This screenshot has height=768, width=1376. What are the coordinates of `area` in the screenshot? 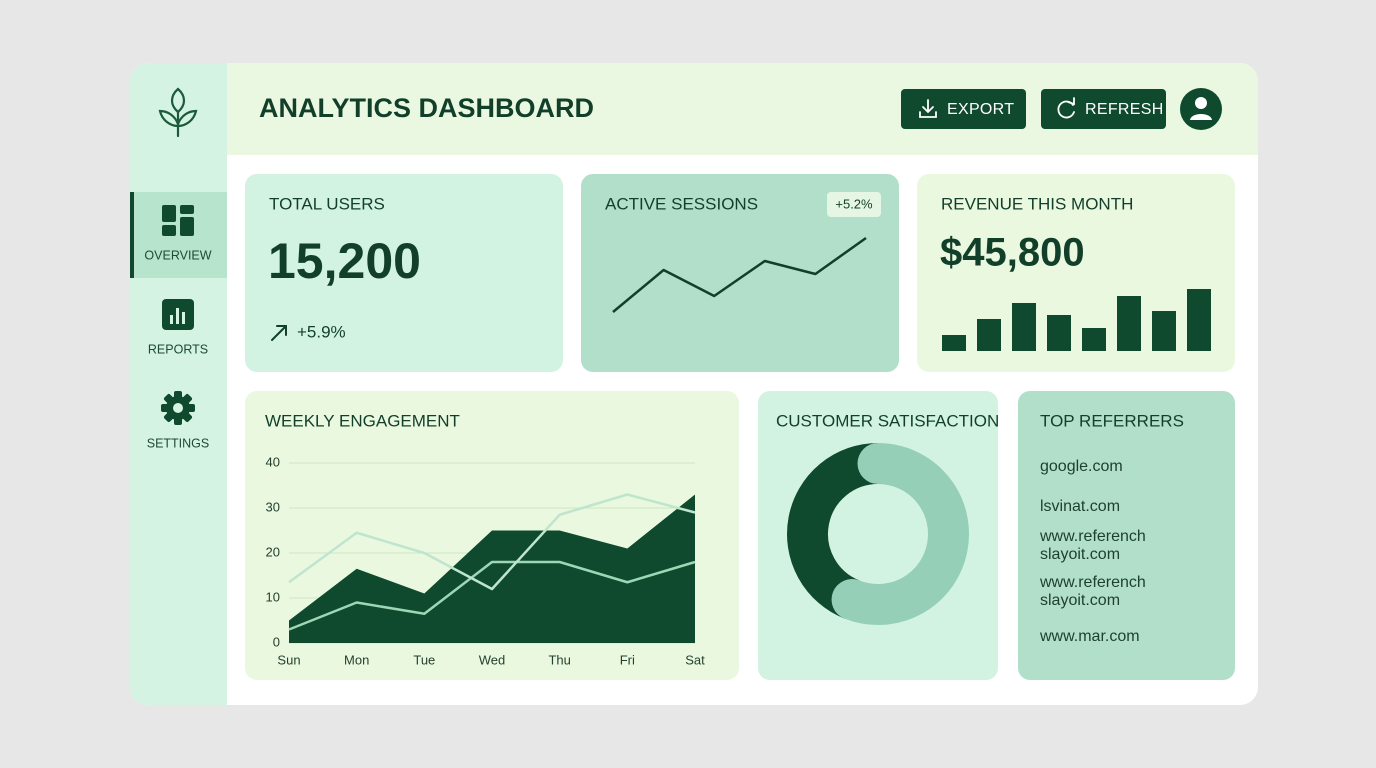 It's located at (492, 568).